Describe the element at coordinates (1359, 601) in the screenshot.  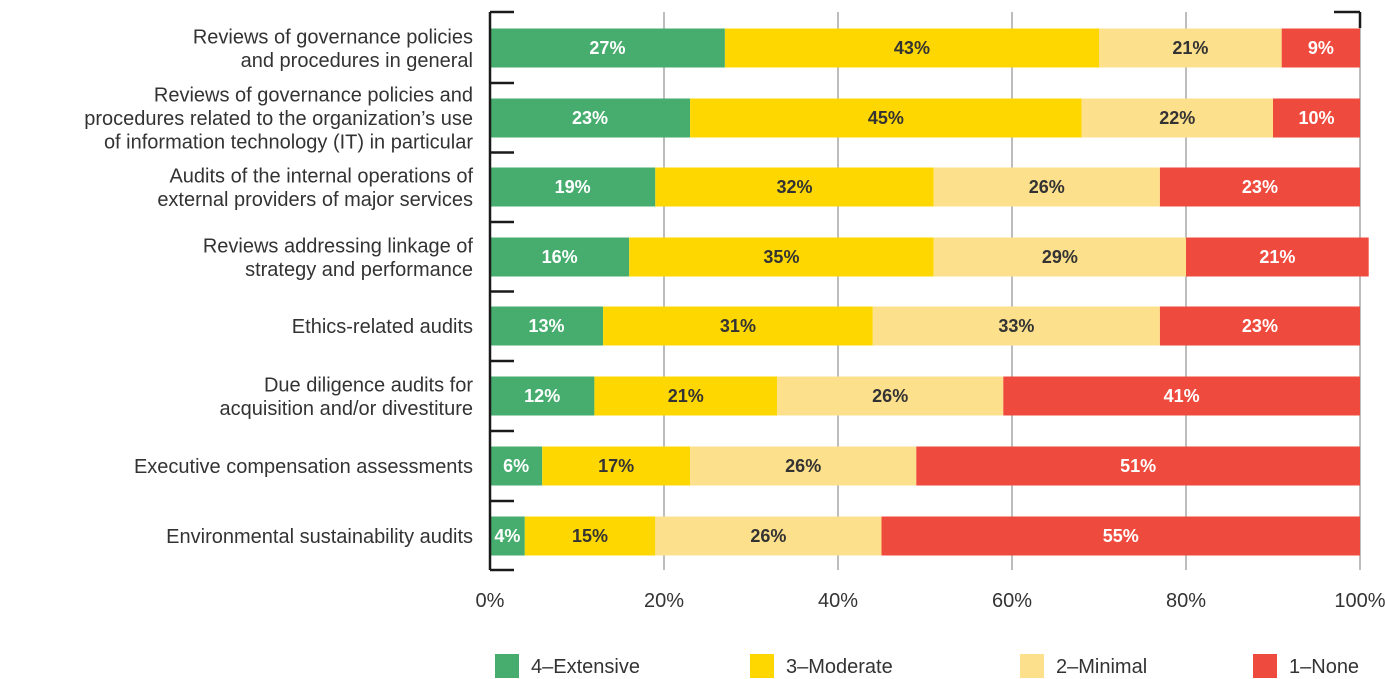
I see `x-tick-label: 100%` at that location.